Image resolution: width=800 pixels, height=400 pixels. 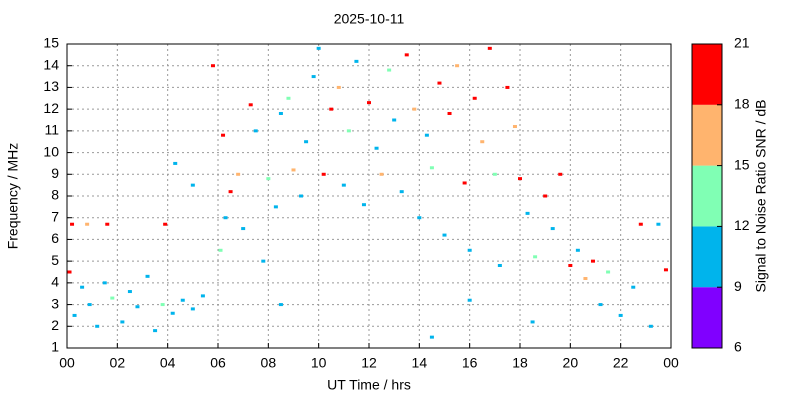 I want to click on colorbar-frame, so click(x=707, y=196).